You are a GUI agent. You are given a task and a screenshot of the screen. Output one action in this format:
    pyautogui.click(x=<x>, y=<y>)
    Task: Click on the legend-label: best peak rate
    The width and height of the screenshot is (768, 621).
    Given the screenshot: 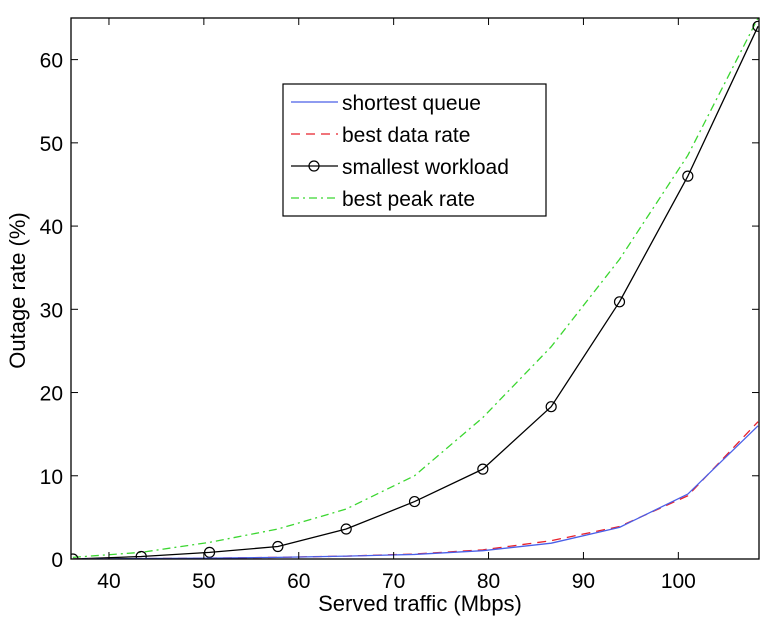 What is the action you would take?
    pyautogui.click(x=408, y=199)
    